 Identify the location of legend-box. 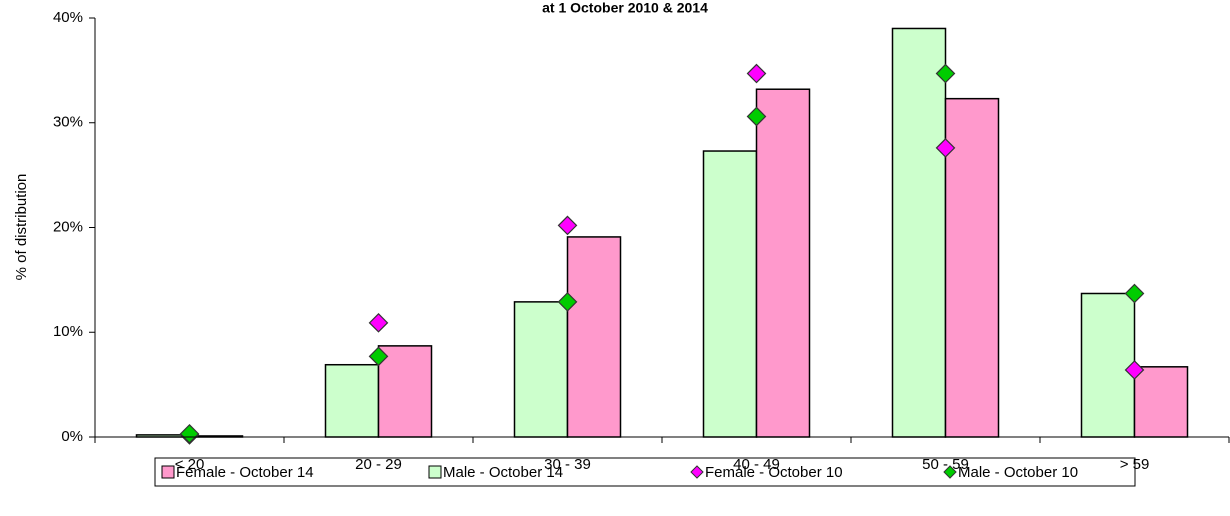
(645, 472).